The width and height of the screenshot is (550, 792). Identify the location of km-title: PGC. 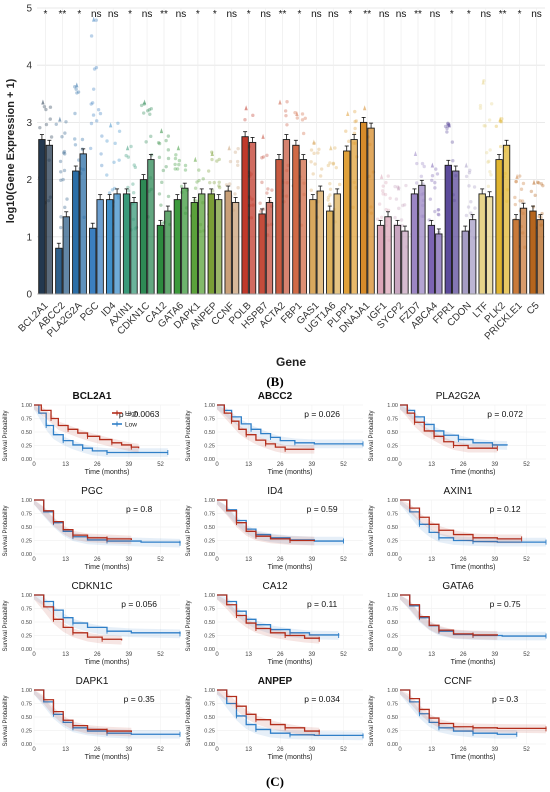
(92, 491).